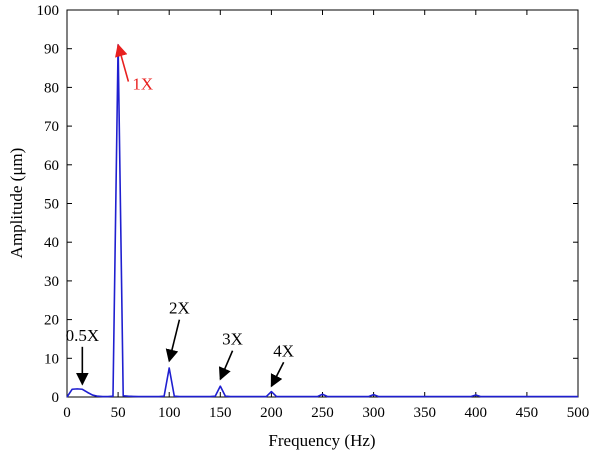 The image size is (600, 462). Describe the element at coordinates (321, 440) in the screenshot. I see `x-axis-title: Frequency (Hz)` at that location.